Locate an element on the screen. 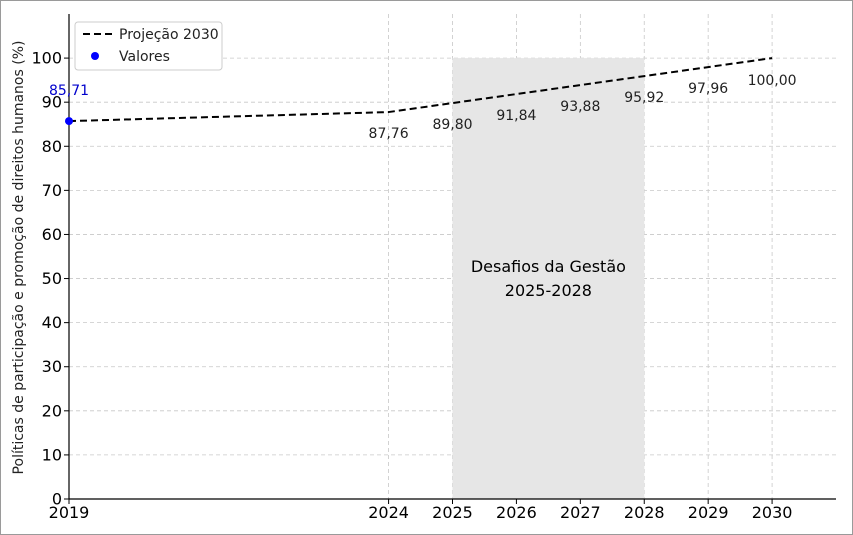  y-tick-label: 100 is located at coordinates (46, 58).